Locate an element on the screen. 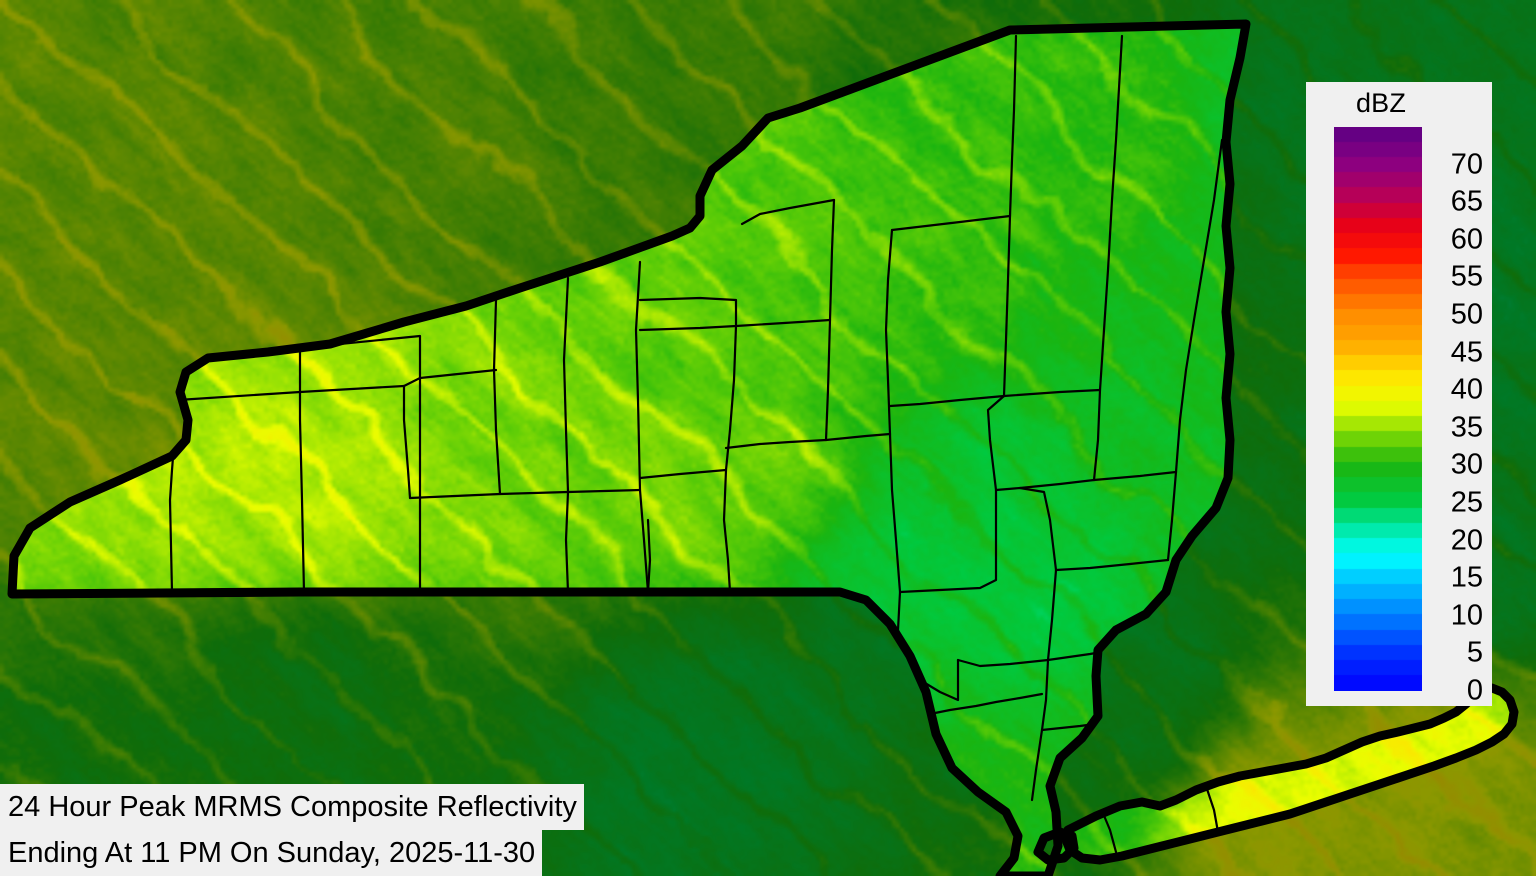 The width and height of the screenshot is (1536, 876). colorbar-tick-5: 5 is located at coordinates (1474, 652).